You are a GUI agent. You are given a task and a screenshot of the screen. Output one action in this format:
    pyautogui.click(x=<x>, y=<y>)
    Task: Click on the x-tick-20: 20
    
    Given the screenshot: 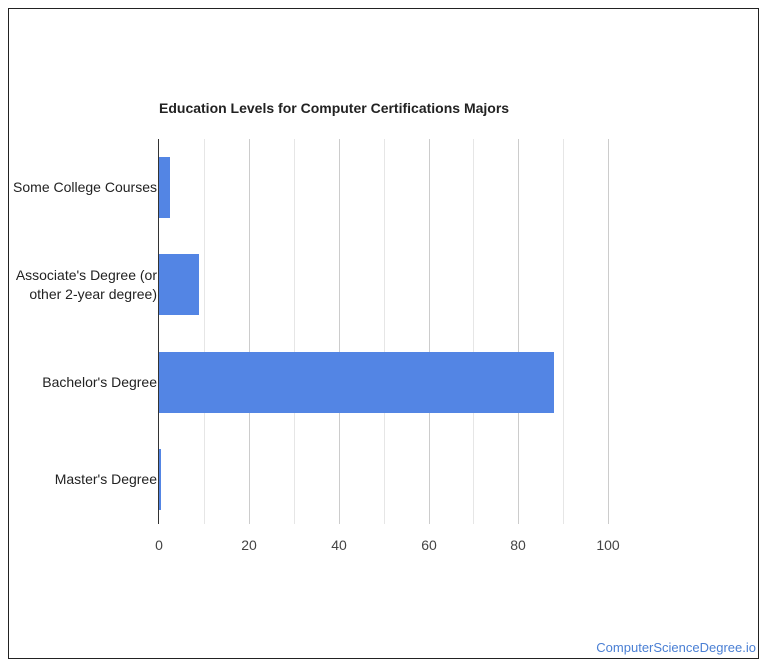 What is the action you would take?
    pyautogui.click(x=249, y=545)
    